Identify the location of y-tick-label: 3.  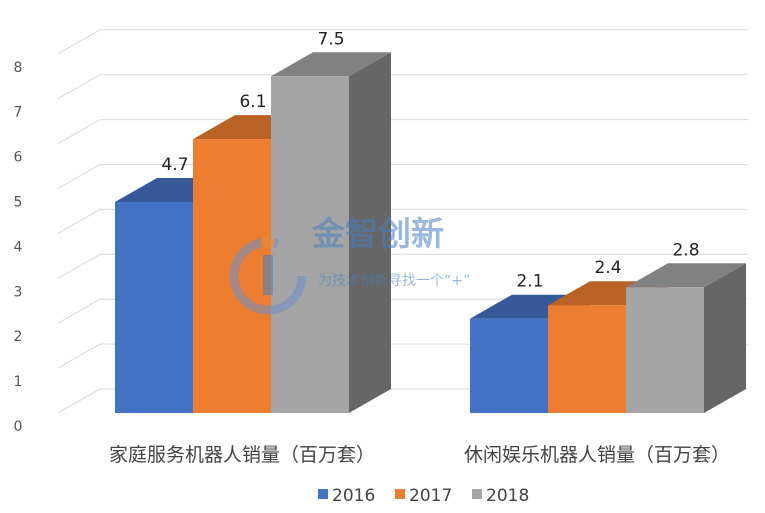
(18, 292).